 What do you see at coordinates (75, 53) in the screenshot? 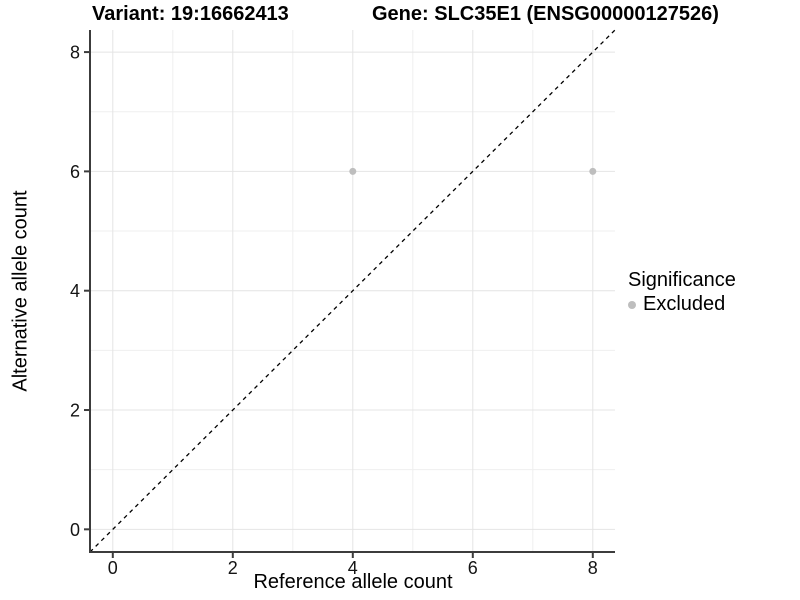
I see `y-tick-label: 8` at bounding box center [75, 53].